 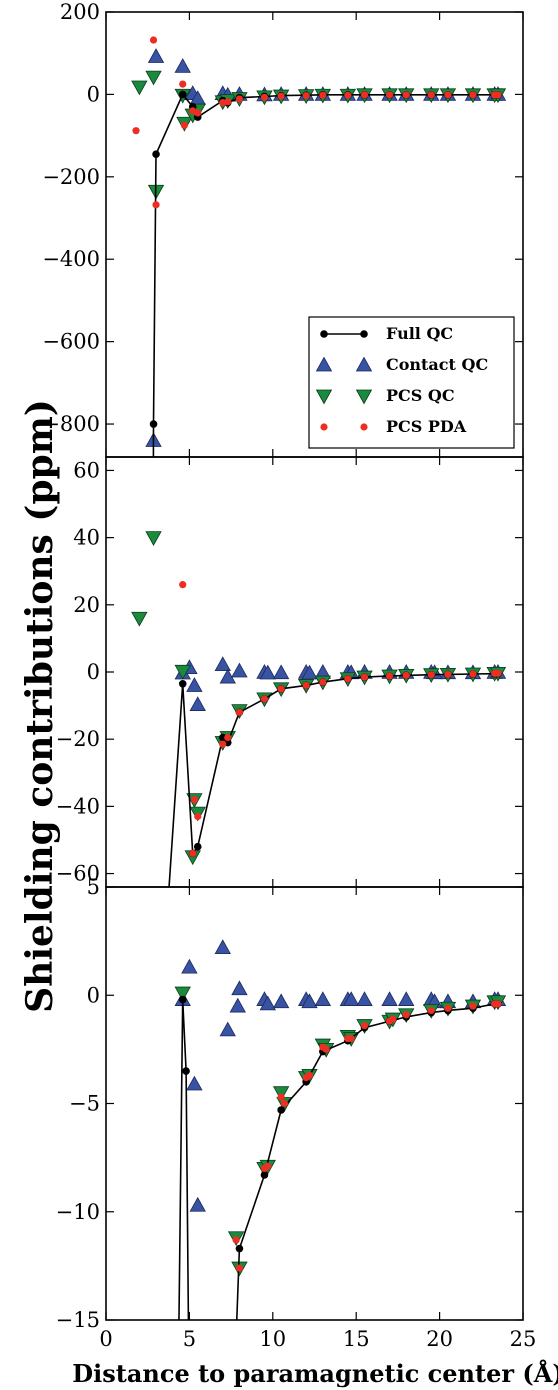 What do you see at coordinates (78, 739) in the screenshot?
I see `y-tick-label: −20` at bounding box center [78, 739].